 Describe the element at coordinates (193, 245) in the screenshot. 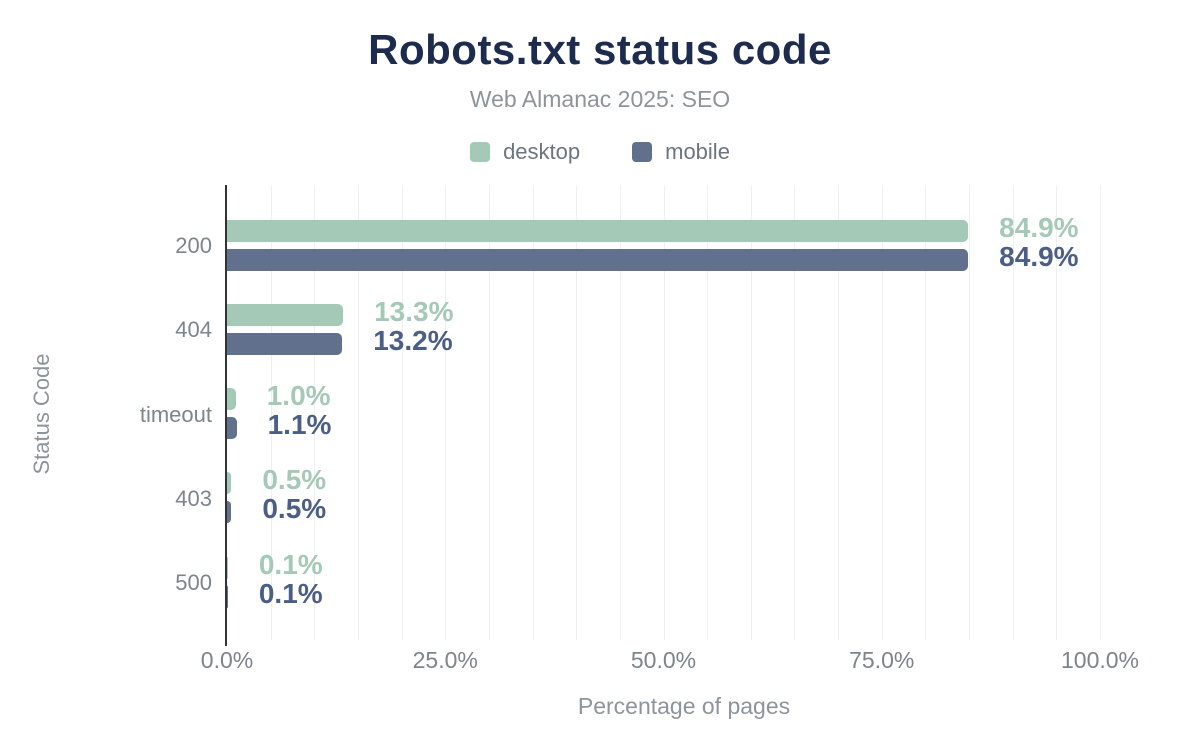

I see `category-label-200: 200` at that location.